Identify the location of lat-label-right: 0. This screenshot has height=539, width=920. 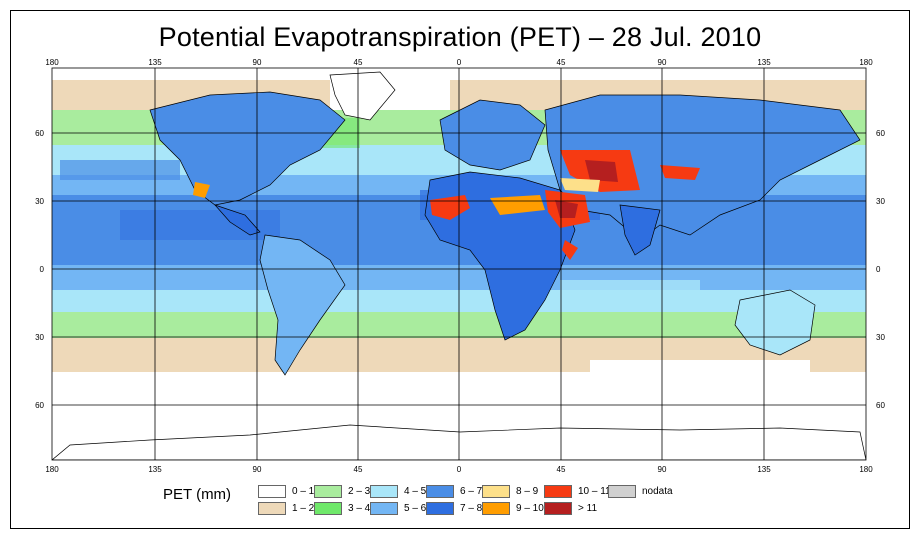
(878, 269).